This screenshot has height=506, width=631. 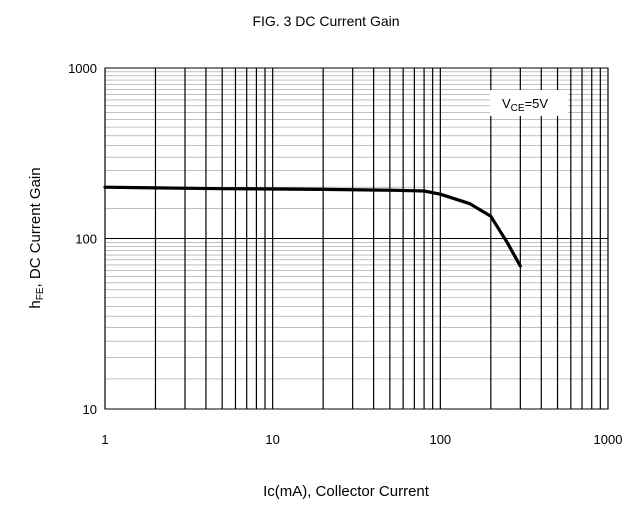 I want to click on y-tick-label: 100, so click(x=86, y=239).